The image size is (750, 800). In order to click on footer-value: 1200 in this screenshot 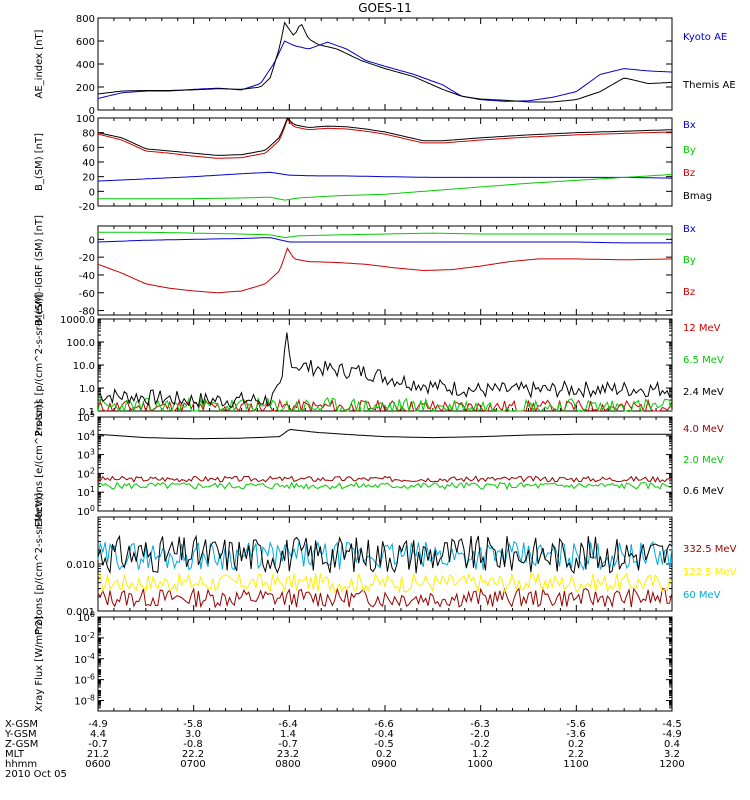, I will do `click(671, 764)`.